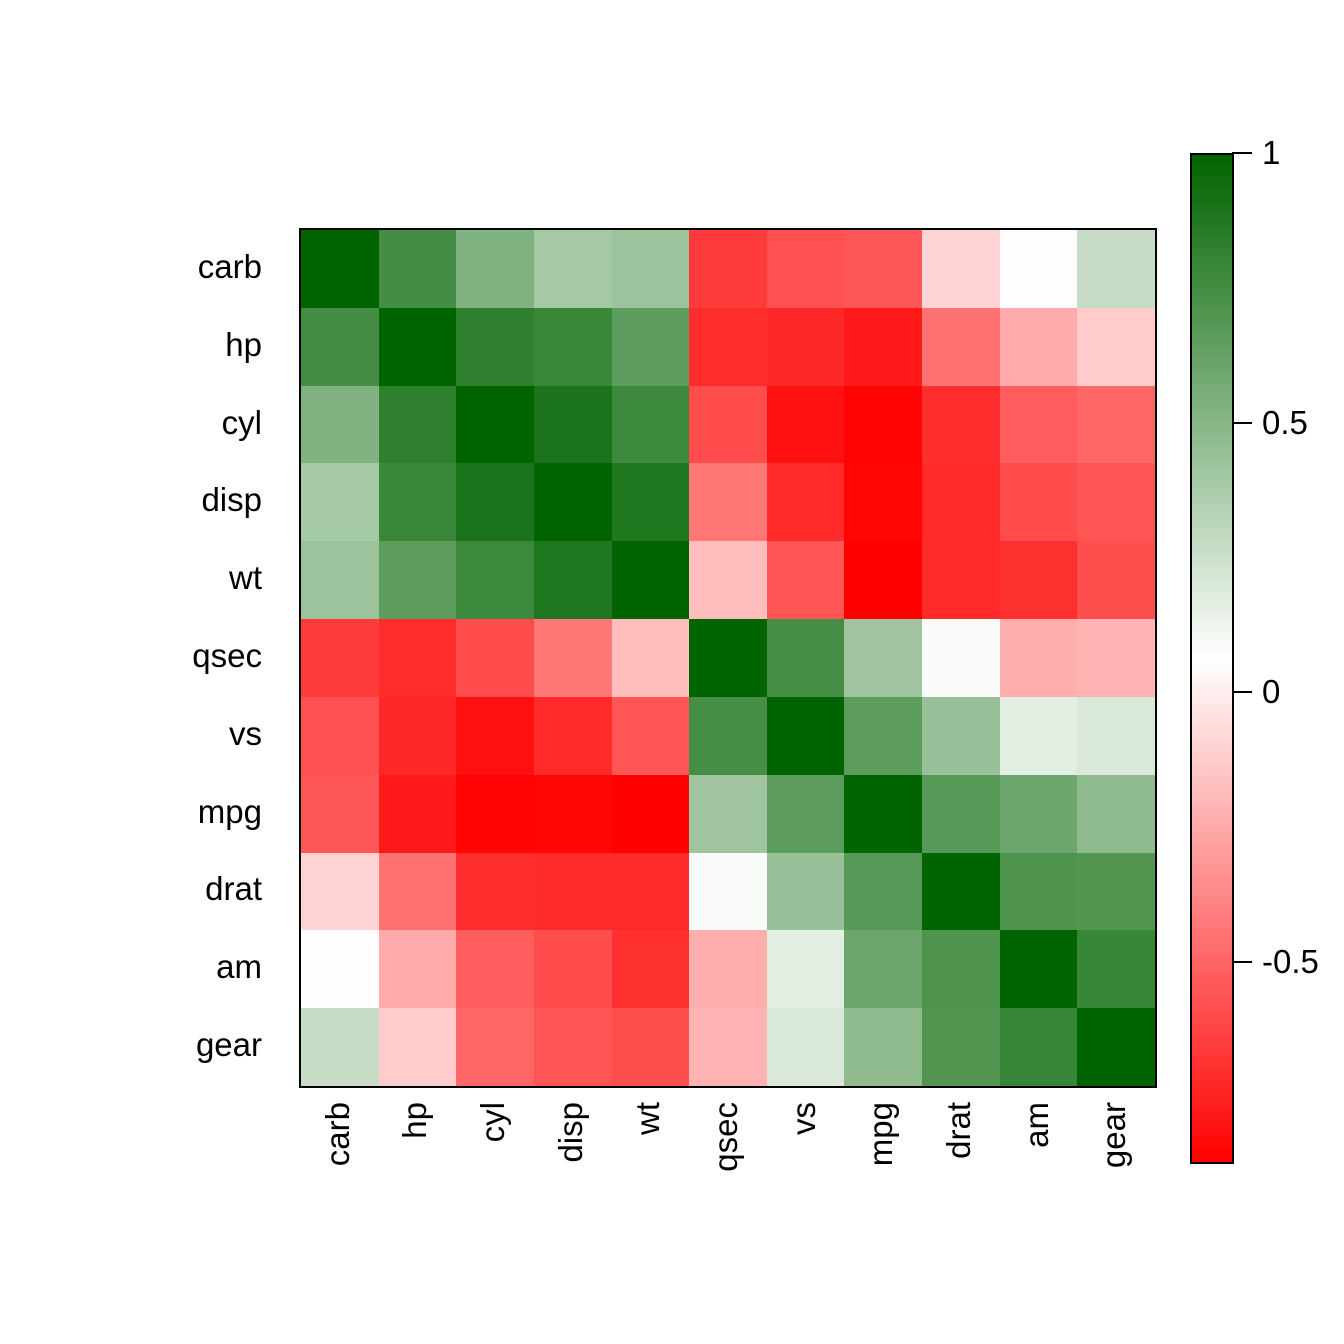 This screenshot has height=1344, width=1344. Describe the element at coordinates (961, 969) in the screenshot. I see `heatmap-cell-am-drat` at that location.